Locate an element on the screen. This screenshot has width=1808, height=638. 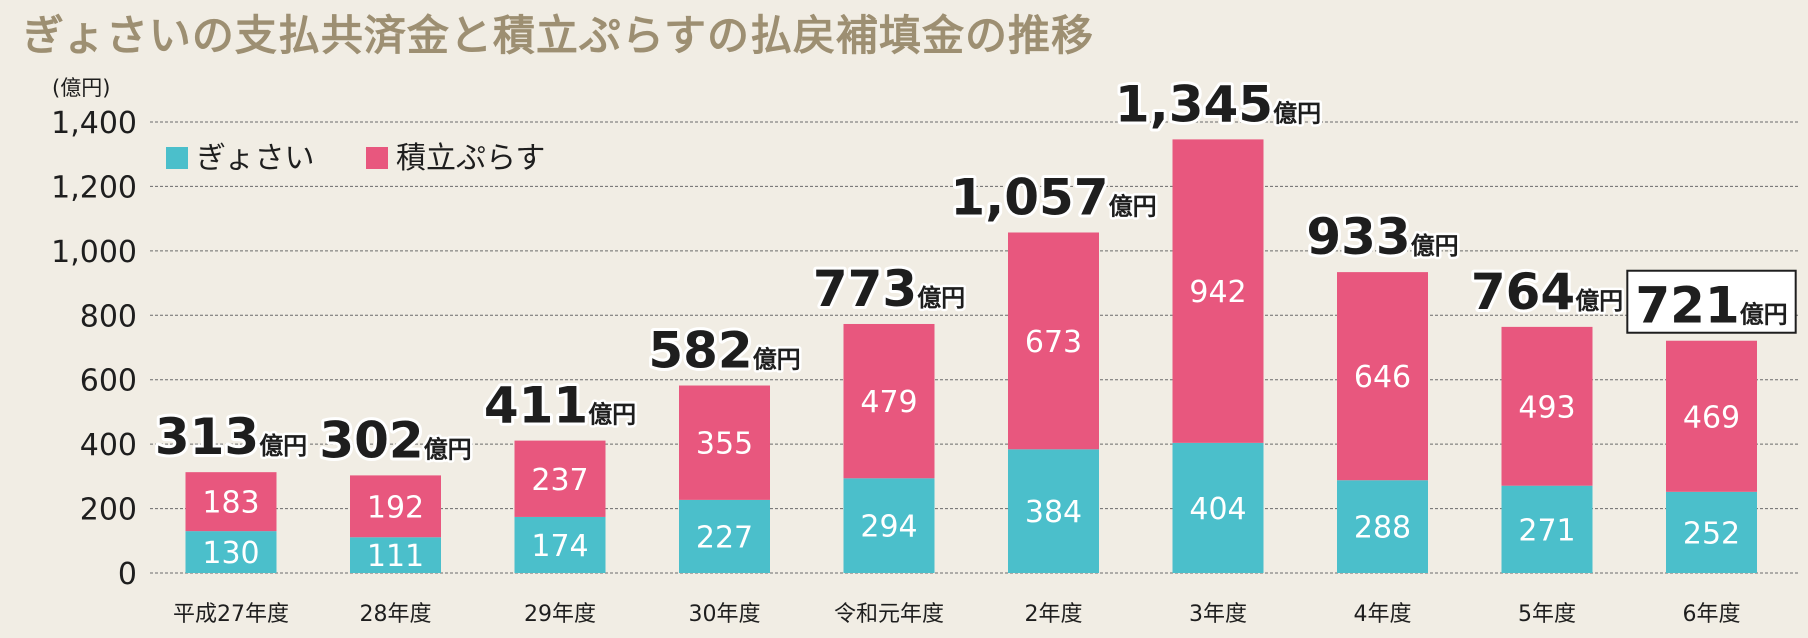
x-tick-label: 28年度 is located at coordinates (396, 614).